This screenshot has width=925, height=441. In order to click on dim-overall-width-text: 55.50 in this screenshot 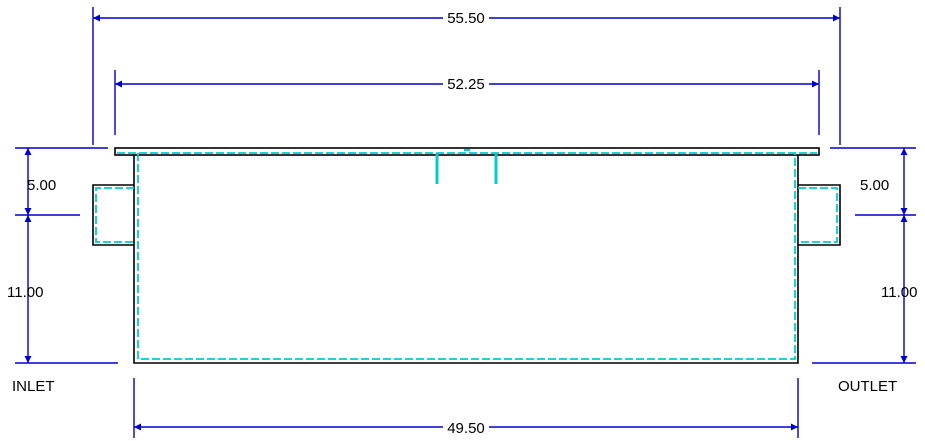, I will do `click(466, 18)`.